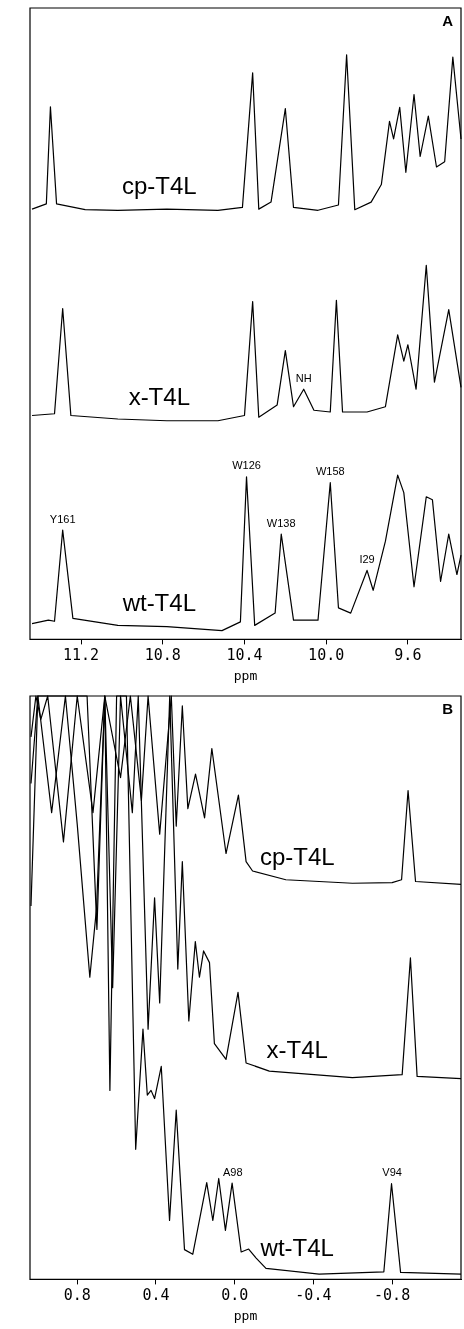 Image resolution: width=464 pixels, height=1329 pixels. What do you see at coordinates (246, 465) in the screenshot?
I see `annotation: W126` at bounding box center [246, 465].